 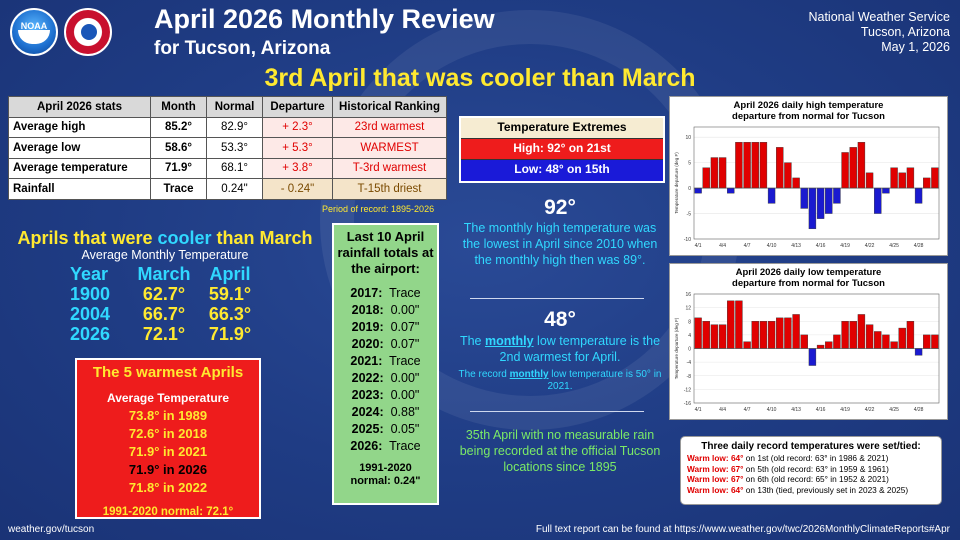 What do you see at coordinates (385, 468) in the screenshot?
I see `rainfall-normal-label: 1991-2020` at bounding box center [385, 468].